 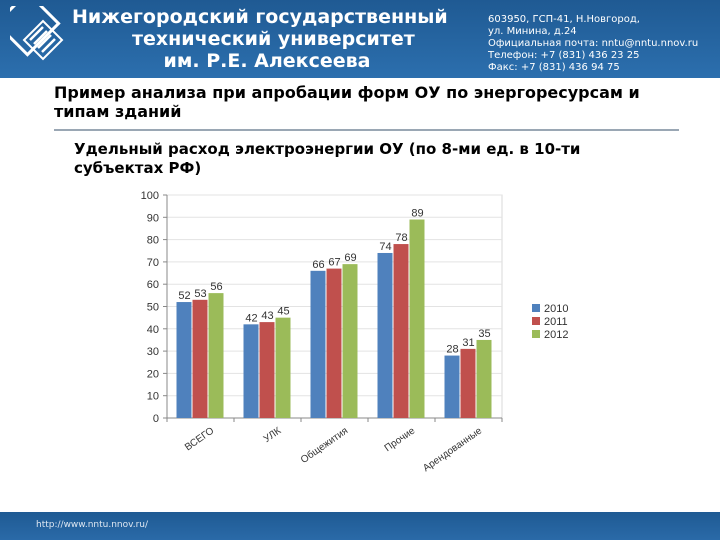 What do you see at coordinates (216, 287) in the screenshot?
I see `data-label: 56` at bounding box center [216, 287].